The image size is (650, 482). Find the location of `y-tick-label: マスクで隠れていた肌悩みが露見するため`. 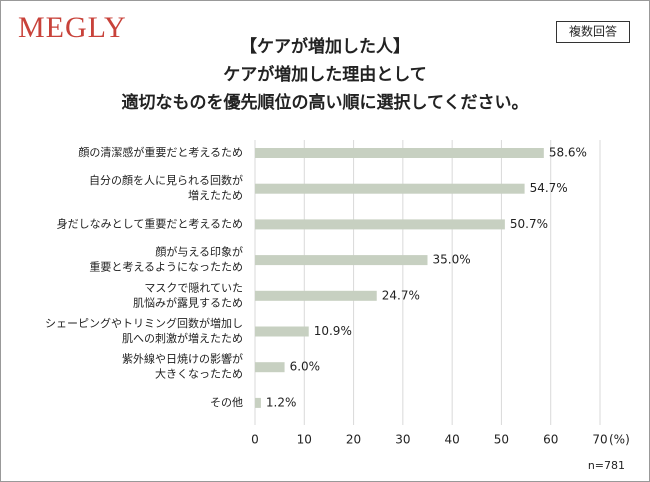

y-tick-label: マスクで隠れていた肌悩みが露見するため is located at coordinates (188, 295).